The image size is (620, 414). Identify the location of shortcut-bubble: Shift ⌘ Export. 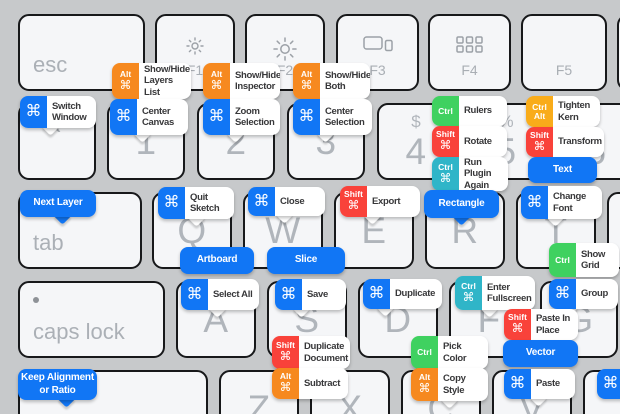
(380, 201).